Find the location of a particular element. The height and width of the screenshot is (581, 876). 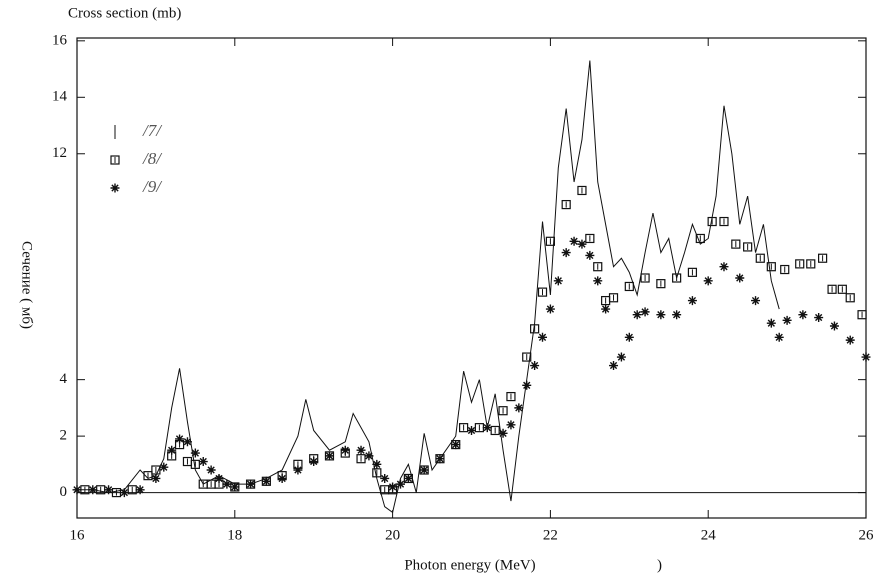

x-tick-label: 20 is located at coordinates (392, 535).